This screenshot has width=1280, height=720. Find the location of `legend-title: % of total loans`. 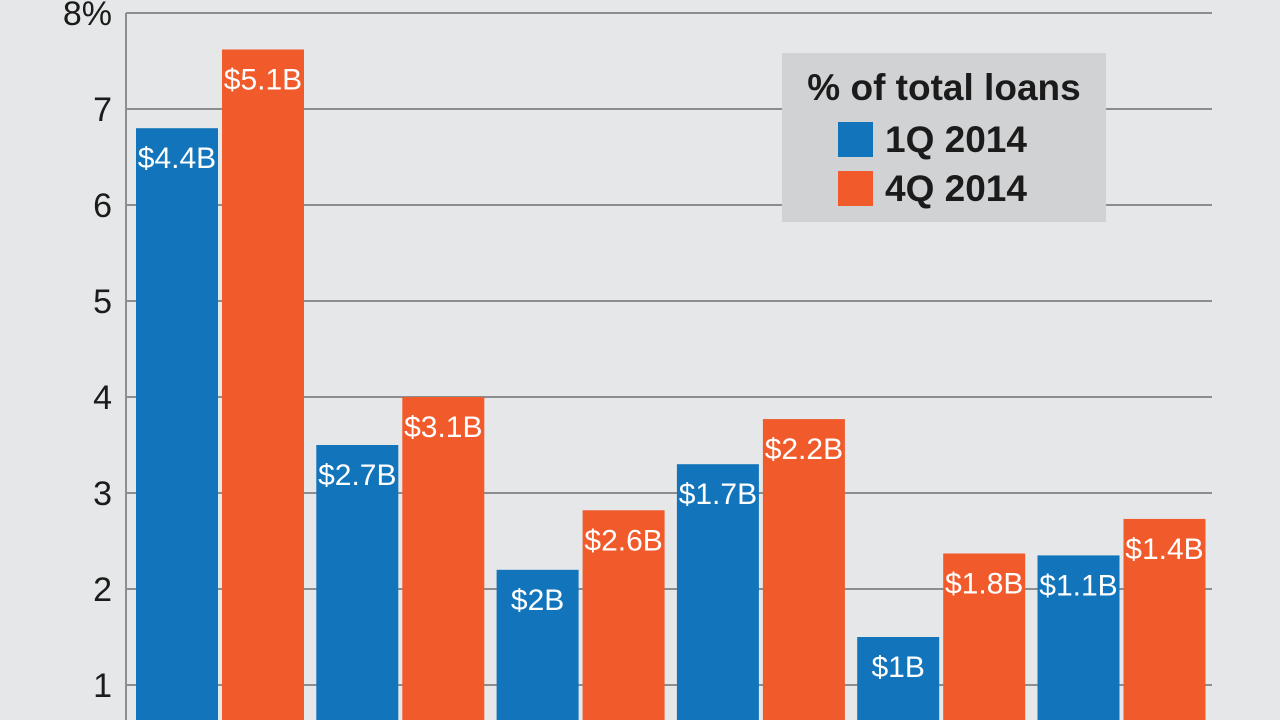

legend-title: % of total loans is located at coordinates (943, 87).